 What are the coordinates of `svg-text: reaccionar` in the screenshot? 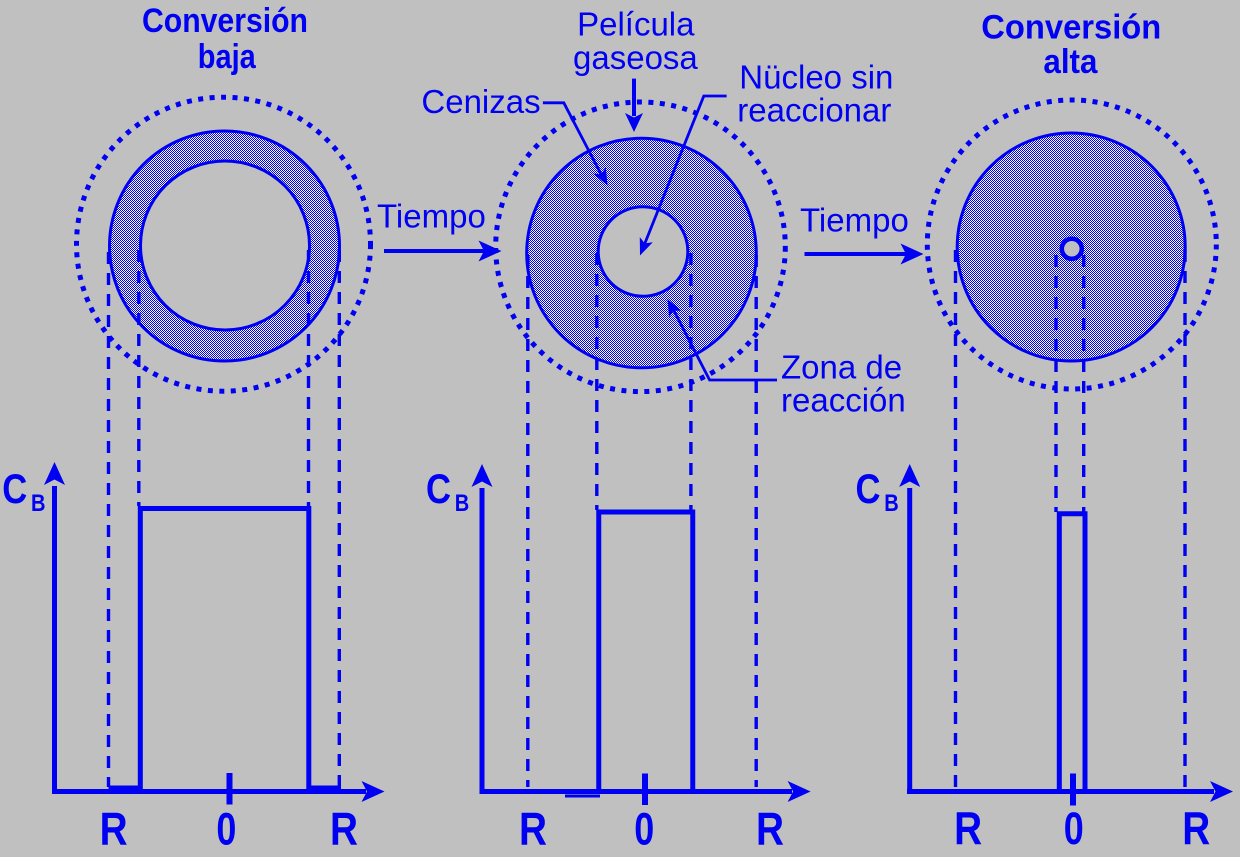 It's located at (814, 110).